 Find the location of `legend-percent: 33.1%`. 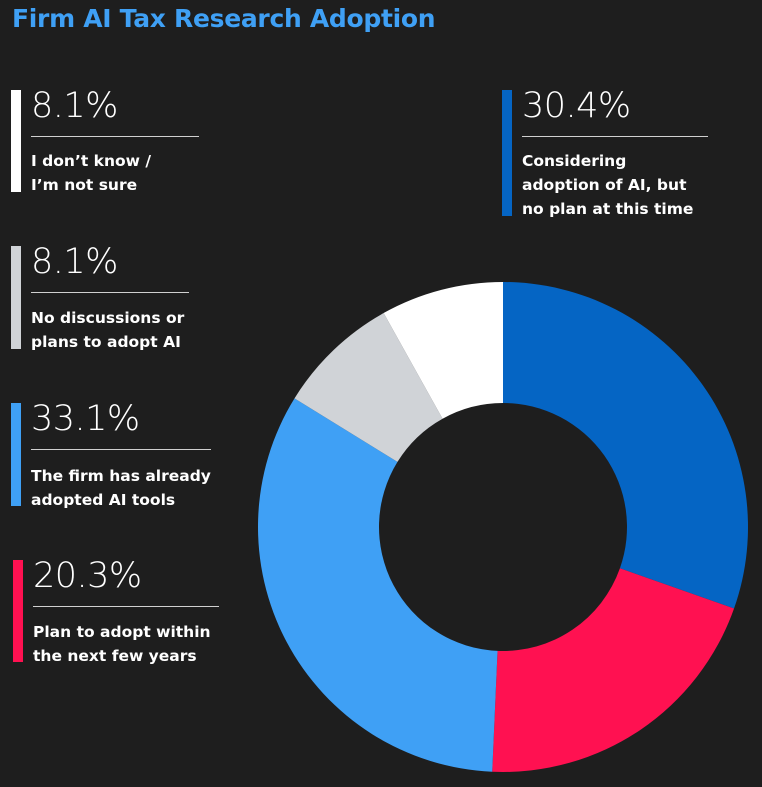

legend-percent: 33.1% is located at coordinates (85, 419).